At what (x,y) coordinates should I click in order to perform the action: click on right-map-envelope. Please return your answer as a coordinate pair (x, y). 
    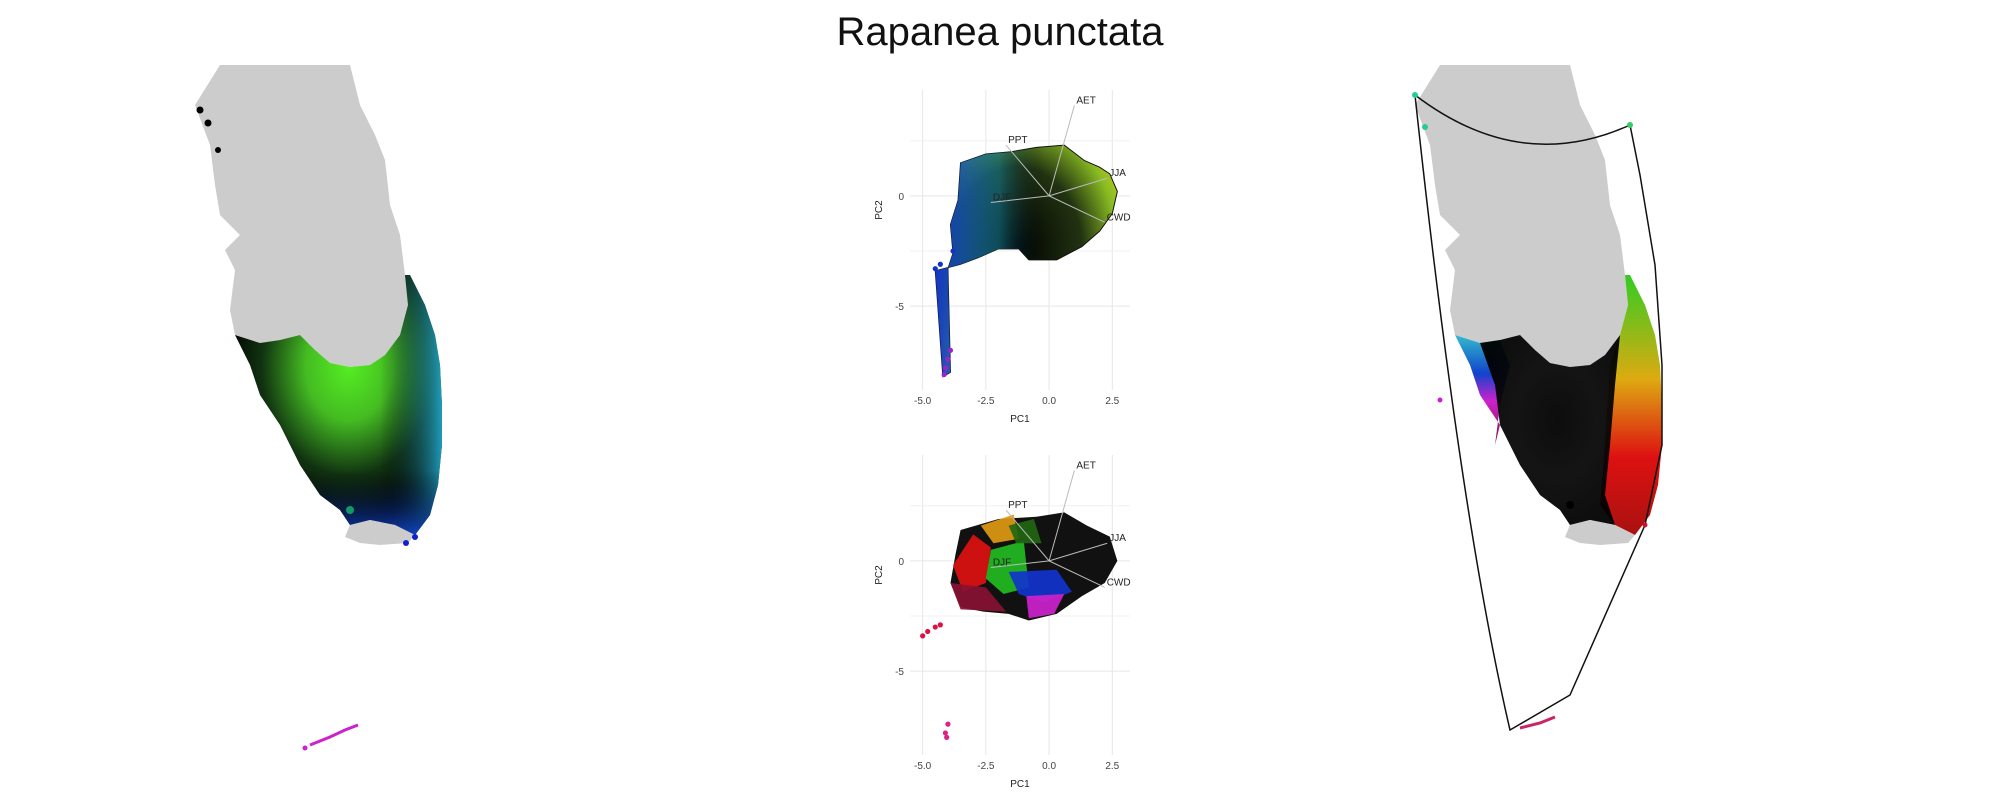
    Looking at the image, I should click on (1538, 412).